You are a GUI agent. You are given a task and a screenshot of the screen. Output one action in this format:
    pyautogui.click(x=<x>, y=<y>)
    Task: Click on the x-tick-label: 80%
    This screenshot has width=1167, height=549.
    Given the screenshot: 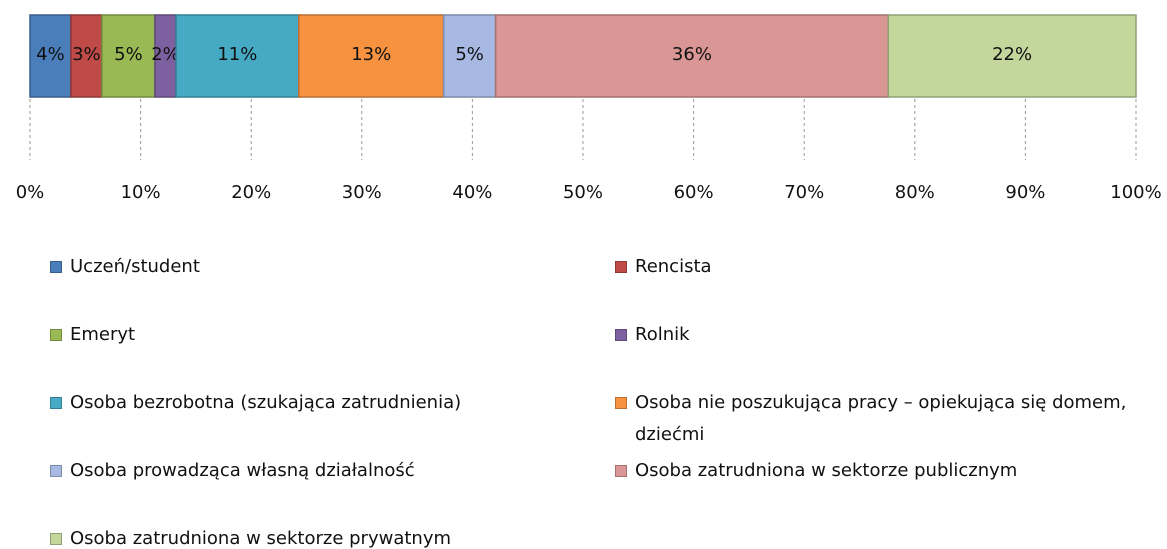 What is the action you would take?
    pyautogui.click(x=915, y=192)
    